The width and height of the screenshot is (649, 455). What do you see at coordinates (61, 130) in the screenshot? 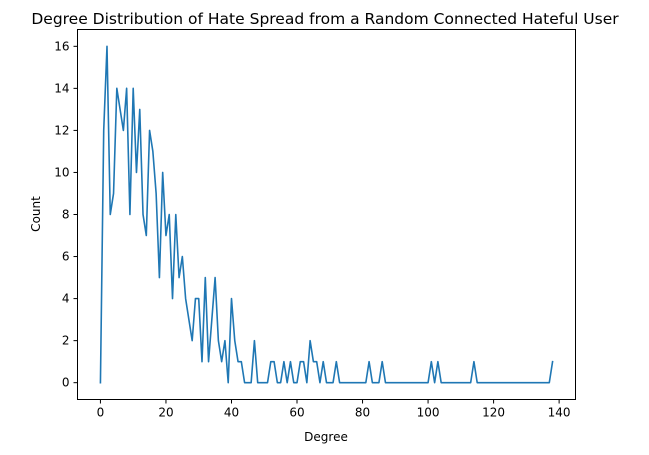
I see `y-tick-label: 12` at bounding box center [61, 130].